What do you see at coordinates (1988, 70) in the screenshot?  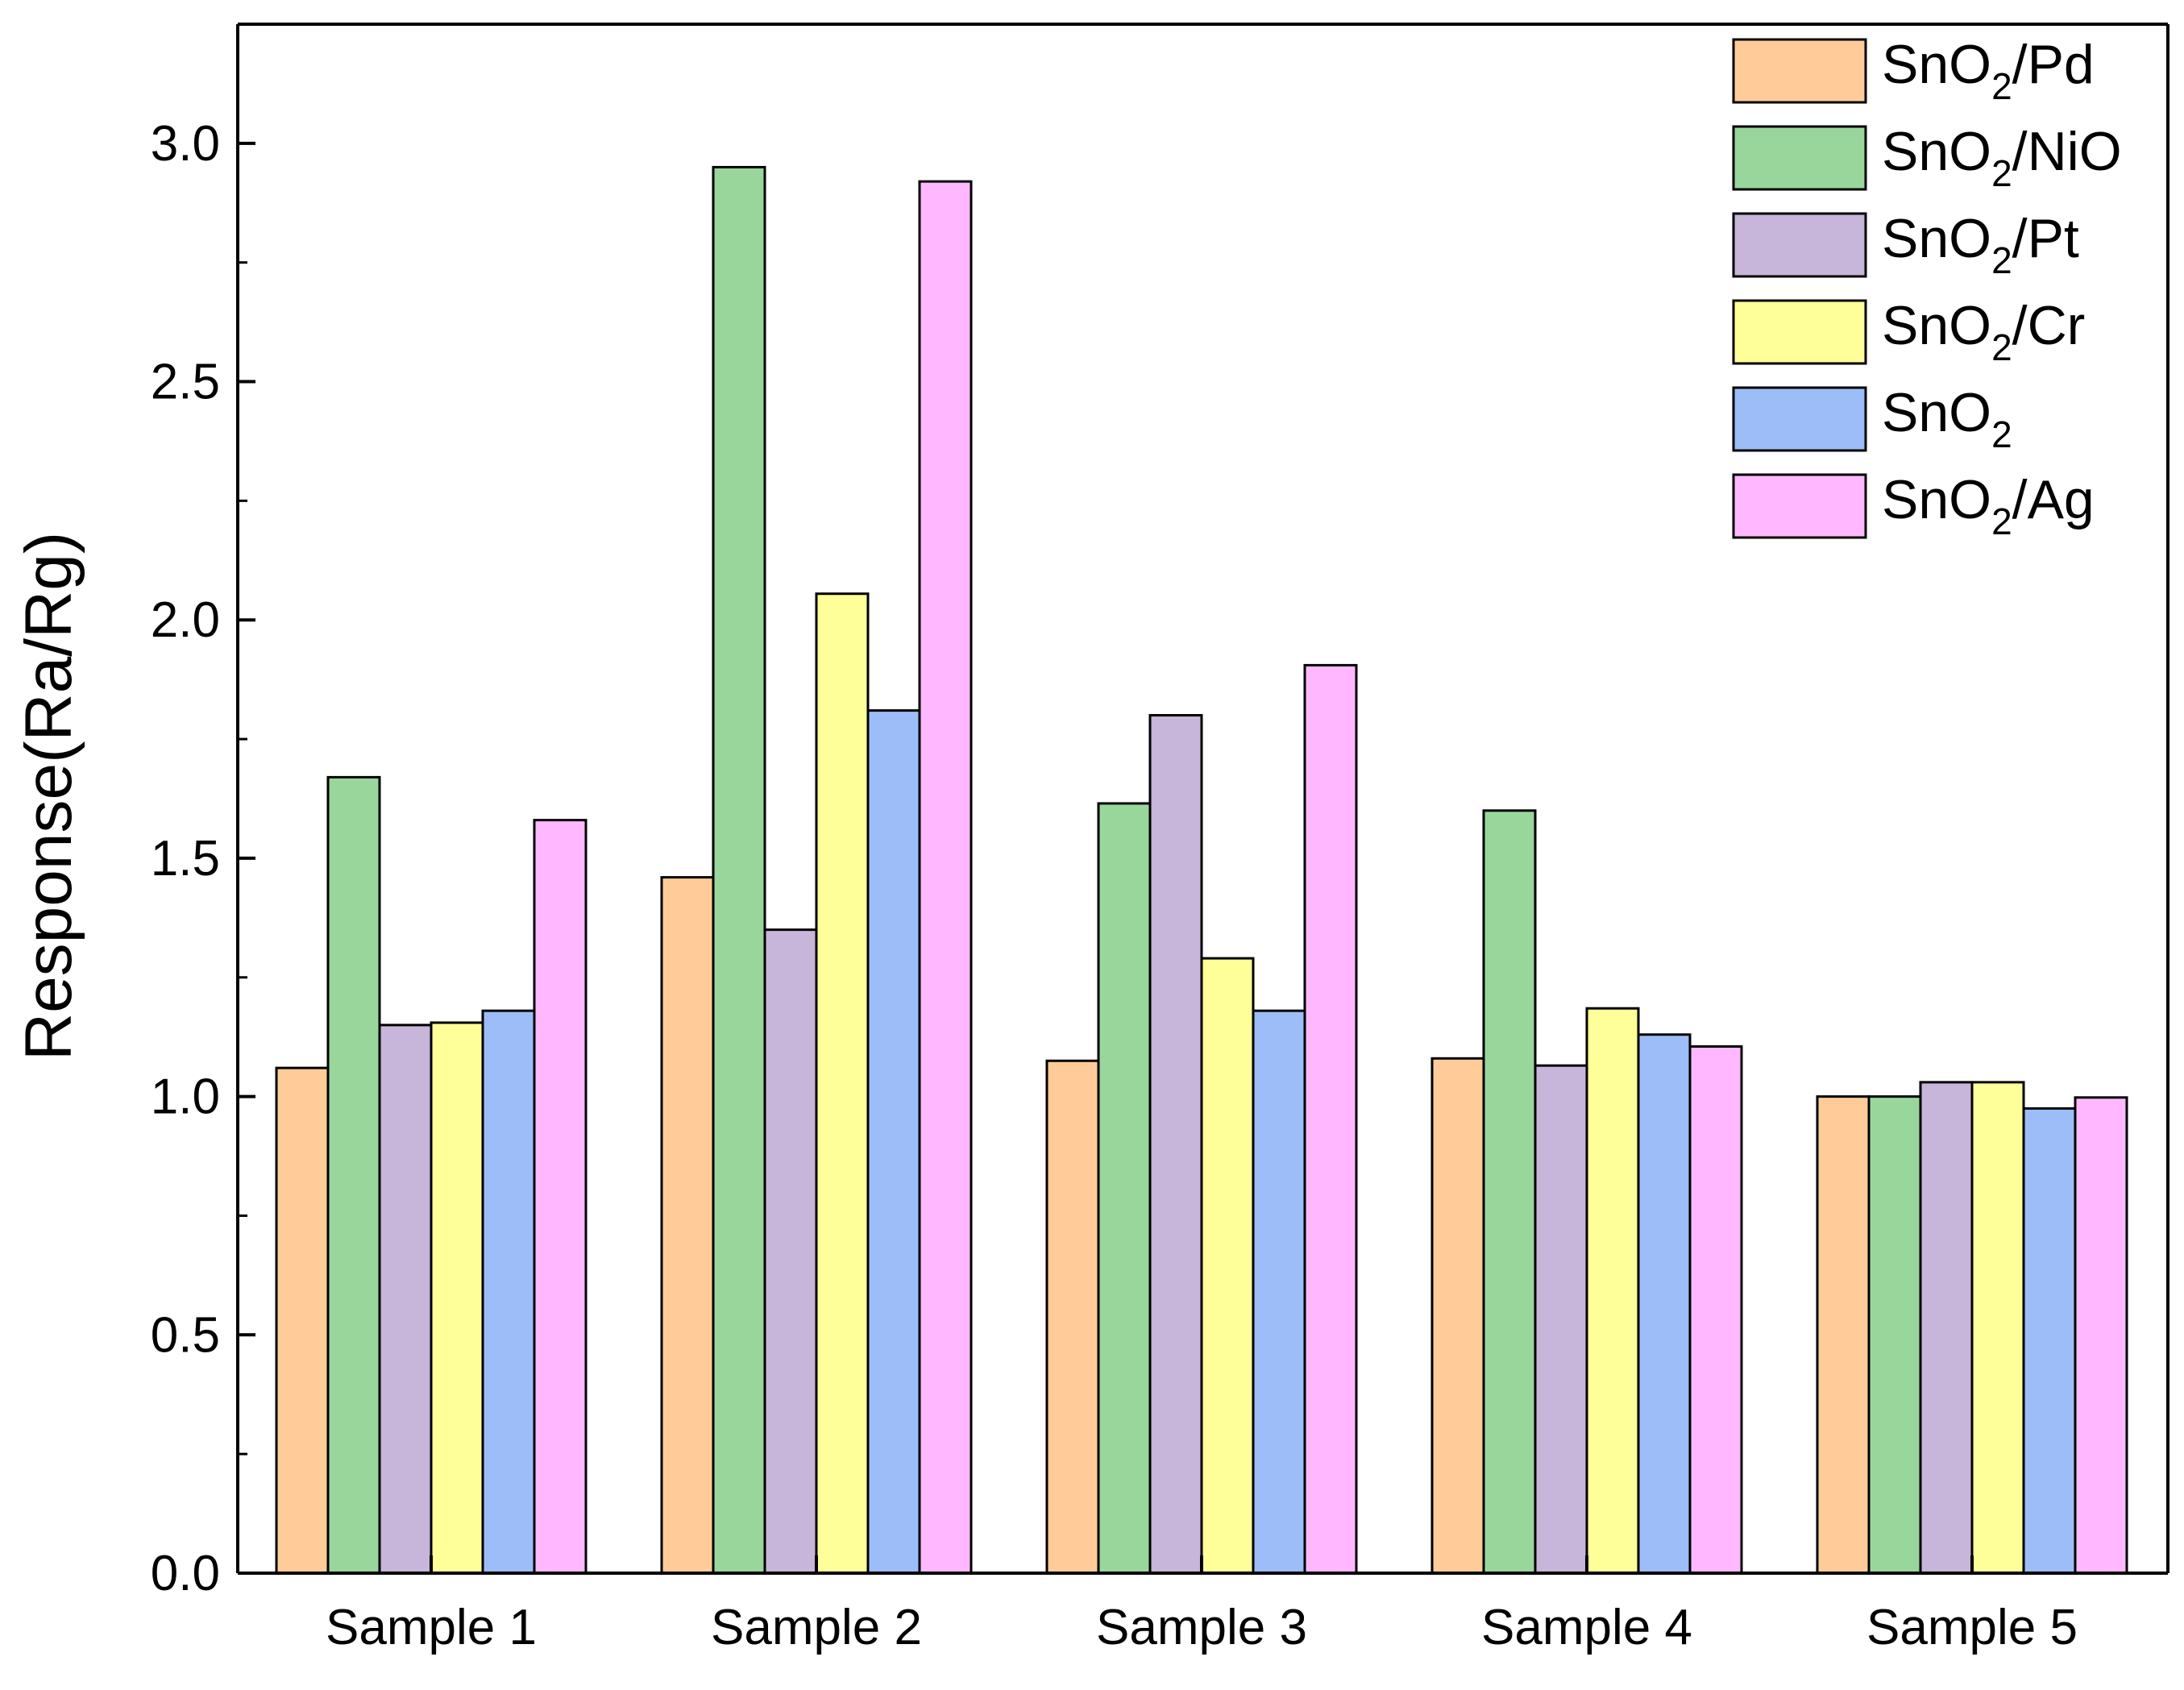 I see `legend-label: SnO2/Pd` at bounding box center [1988, 70].